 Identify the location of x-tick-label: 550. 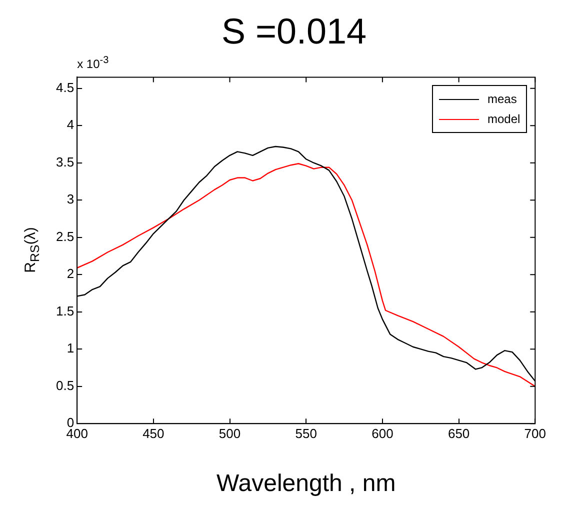
(306, 433).